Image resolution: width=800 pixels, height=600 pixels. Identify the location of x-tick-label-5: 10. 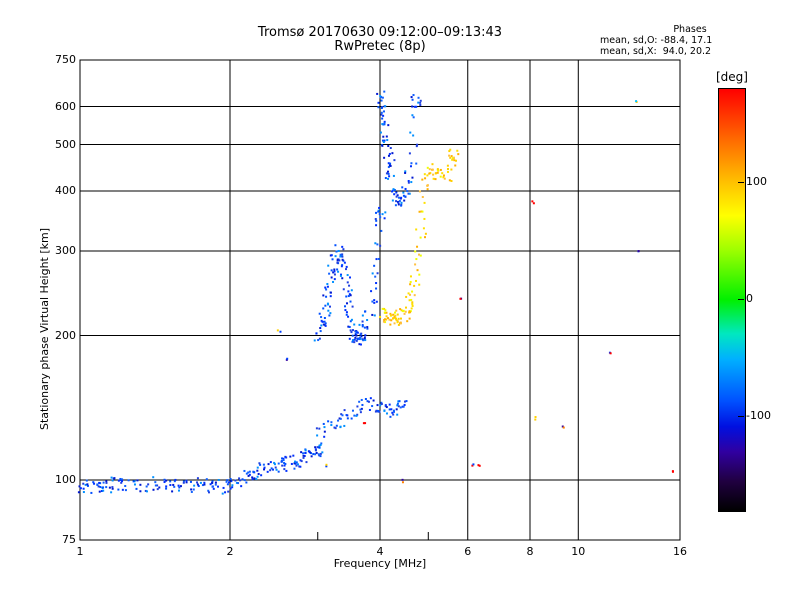
(578, 551).